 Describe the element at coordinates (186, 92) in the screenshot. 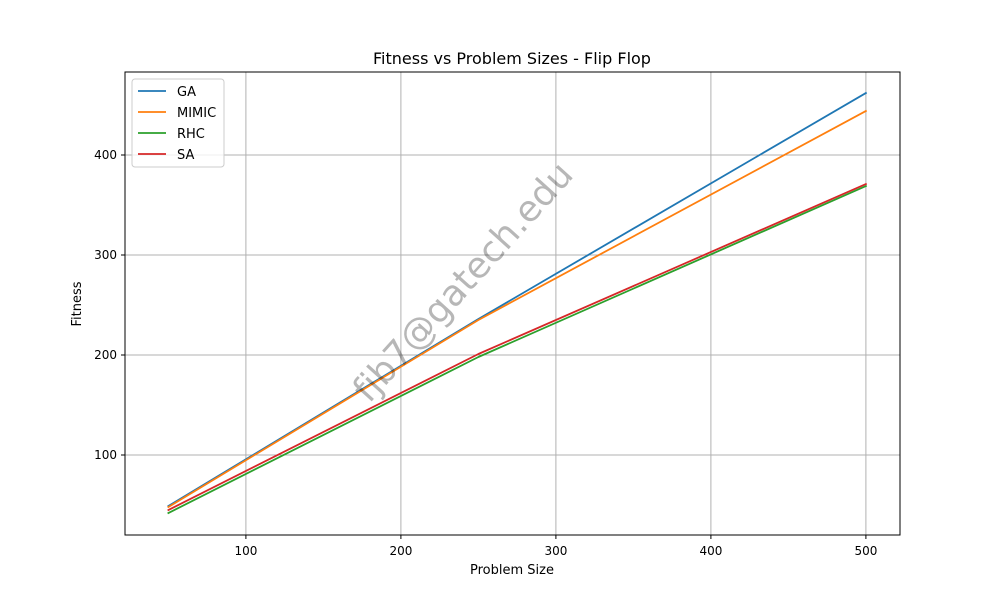

I see `legend-label-ga: GA` at that location.